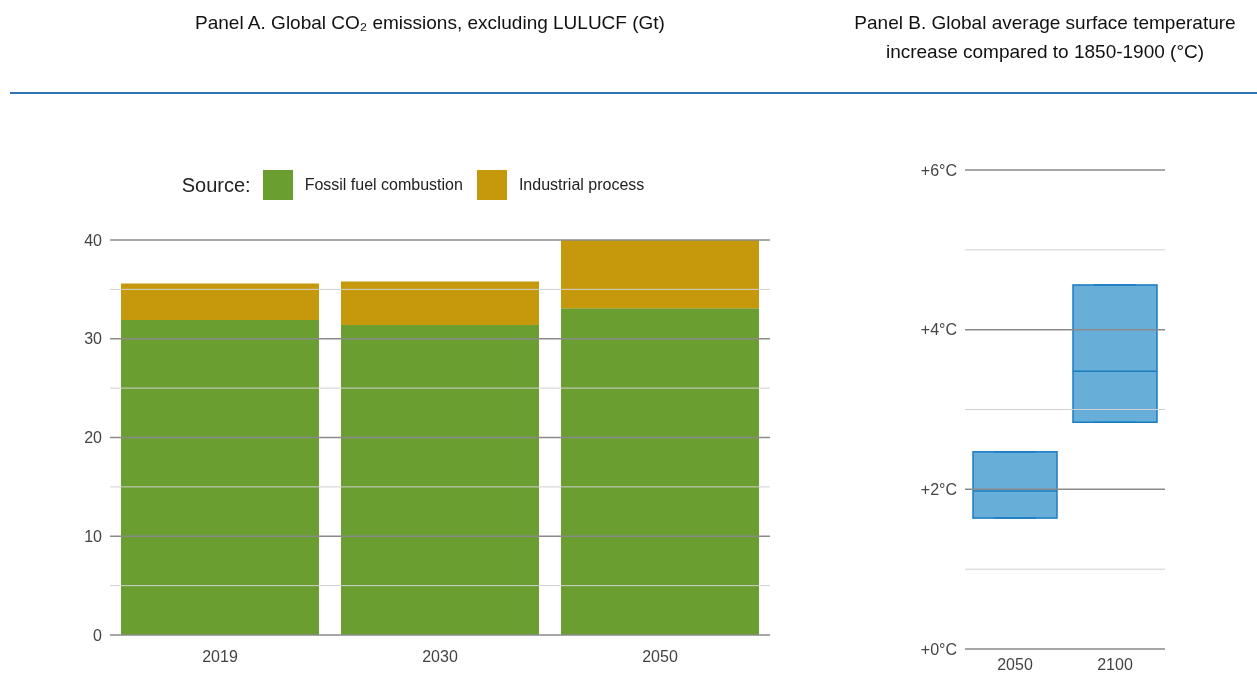  I want to click on legend-label: Industrial process, so click(581, 185).